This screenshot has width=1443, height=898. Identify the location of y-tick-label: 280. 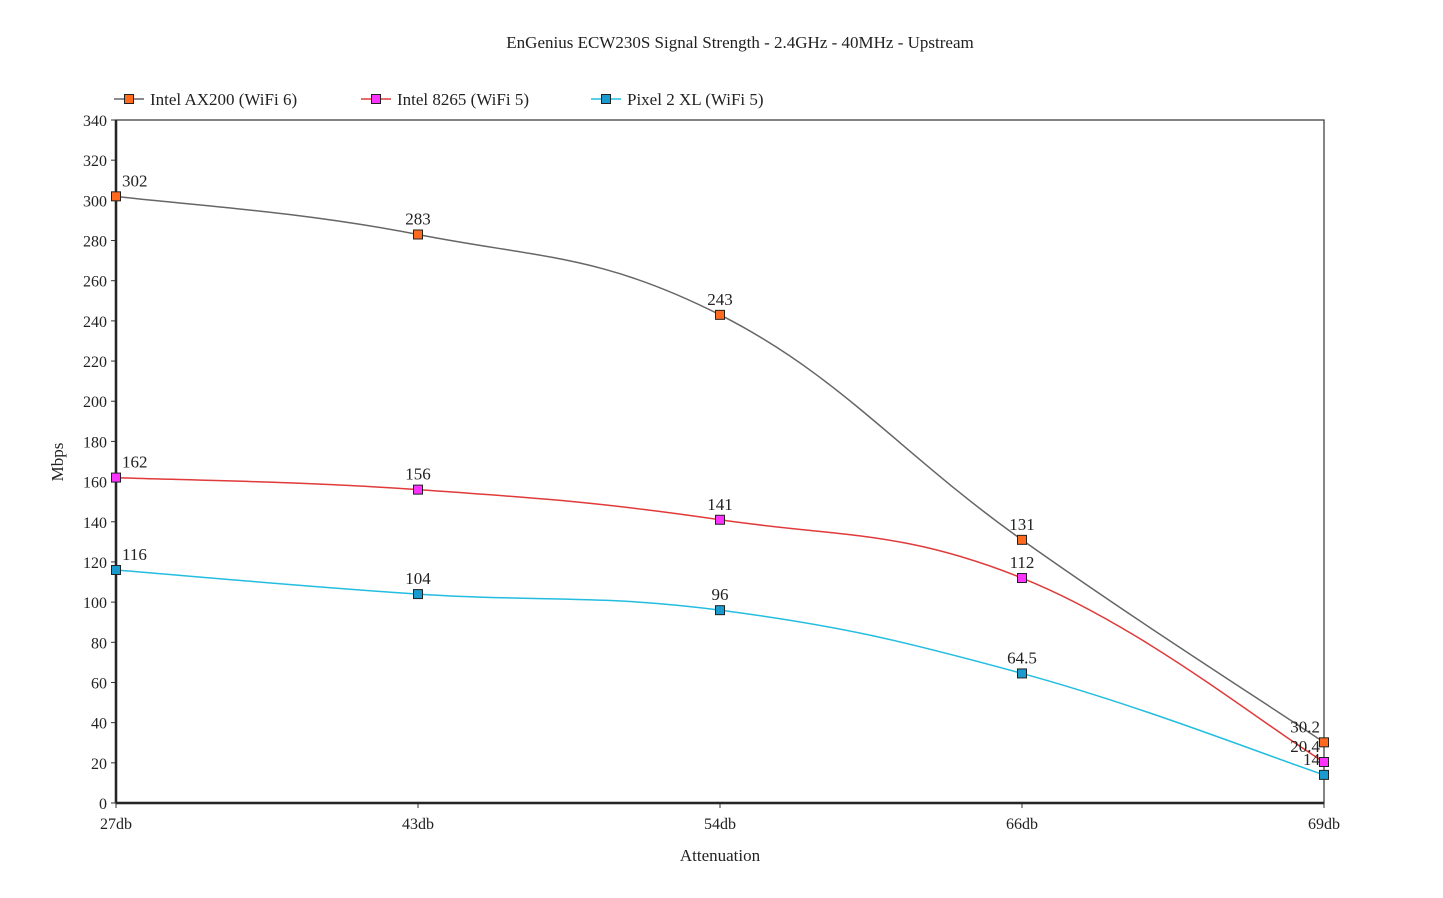
(95, 242).